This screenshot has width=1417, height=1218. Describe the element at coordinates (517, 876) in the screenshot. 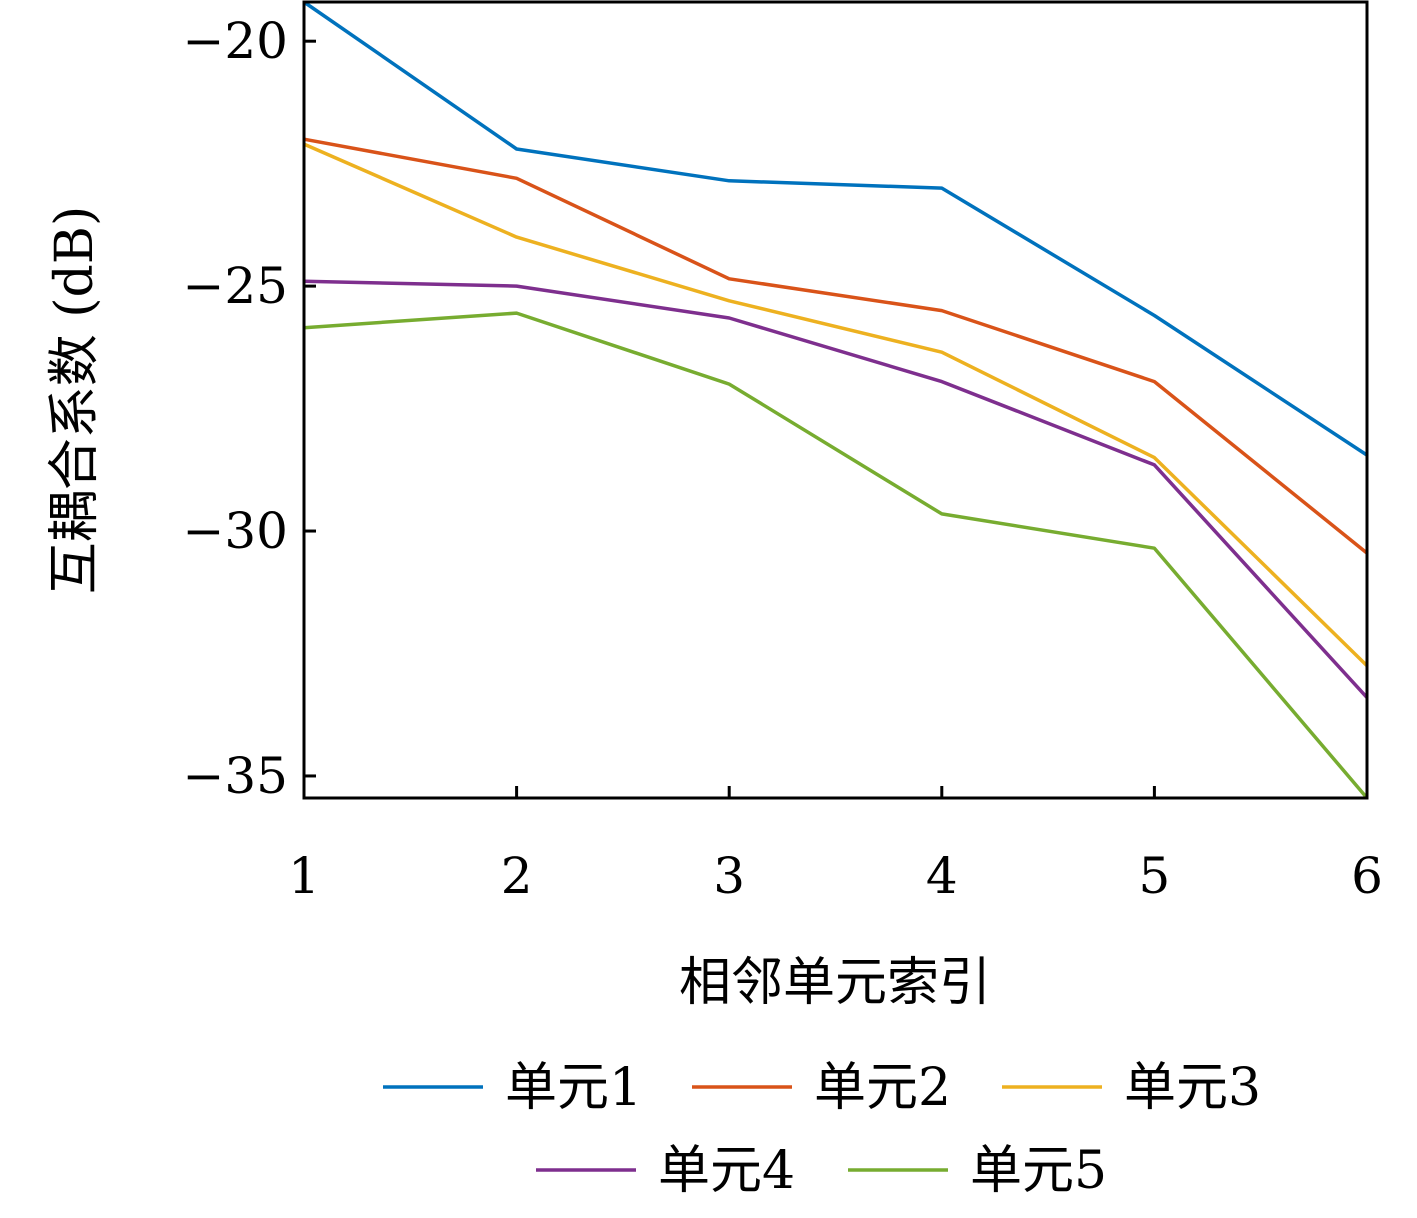

I see `x-tick-label: 2` at that location.